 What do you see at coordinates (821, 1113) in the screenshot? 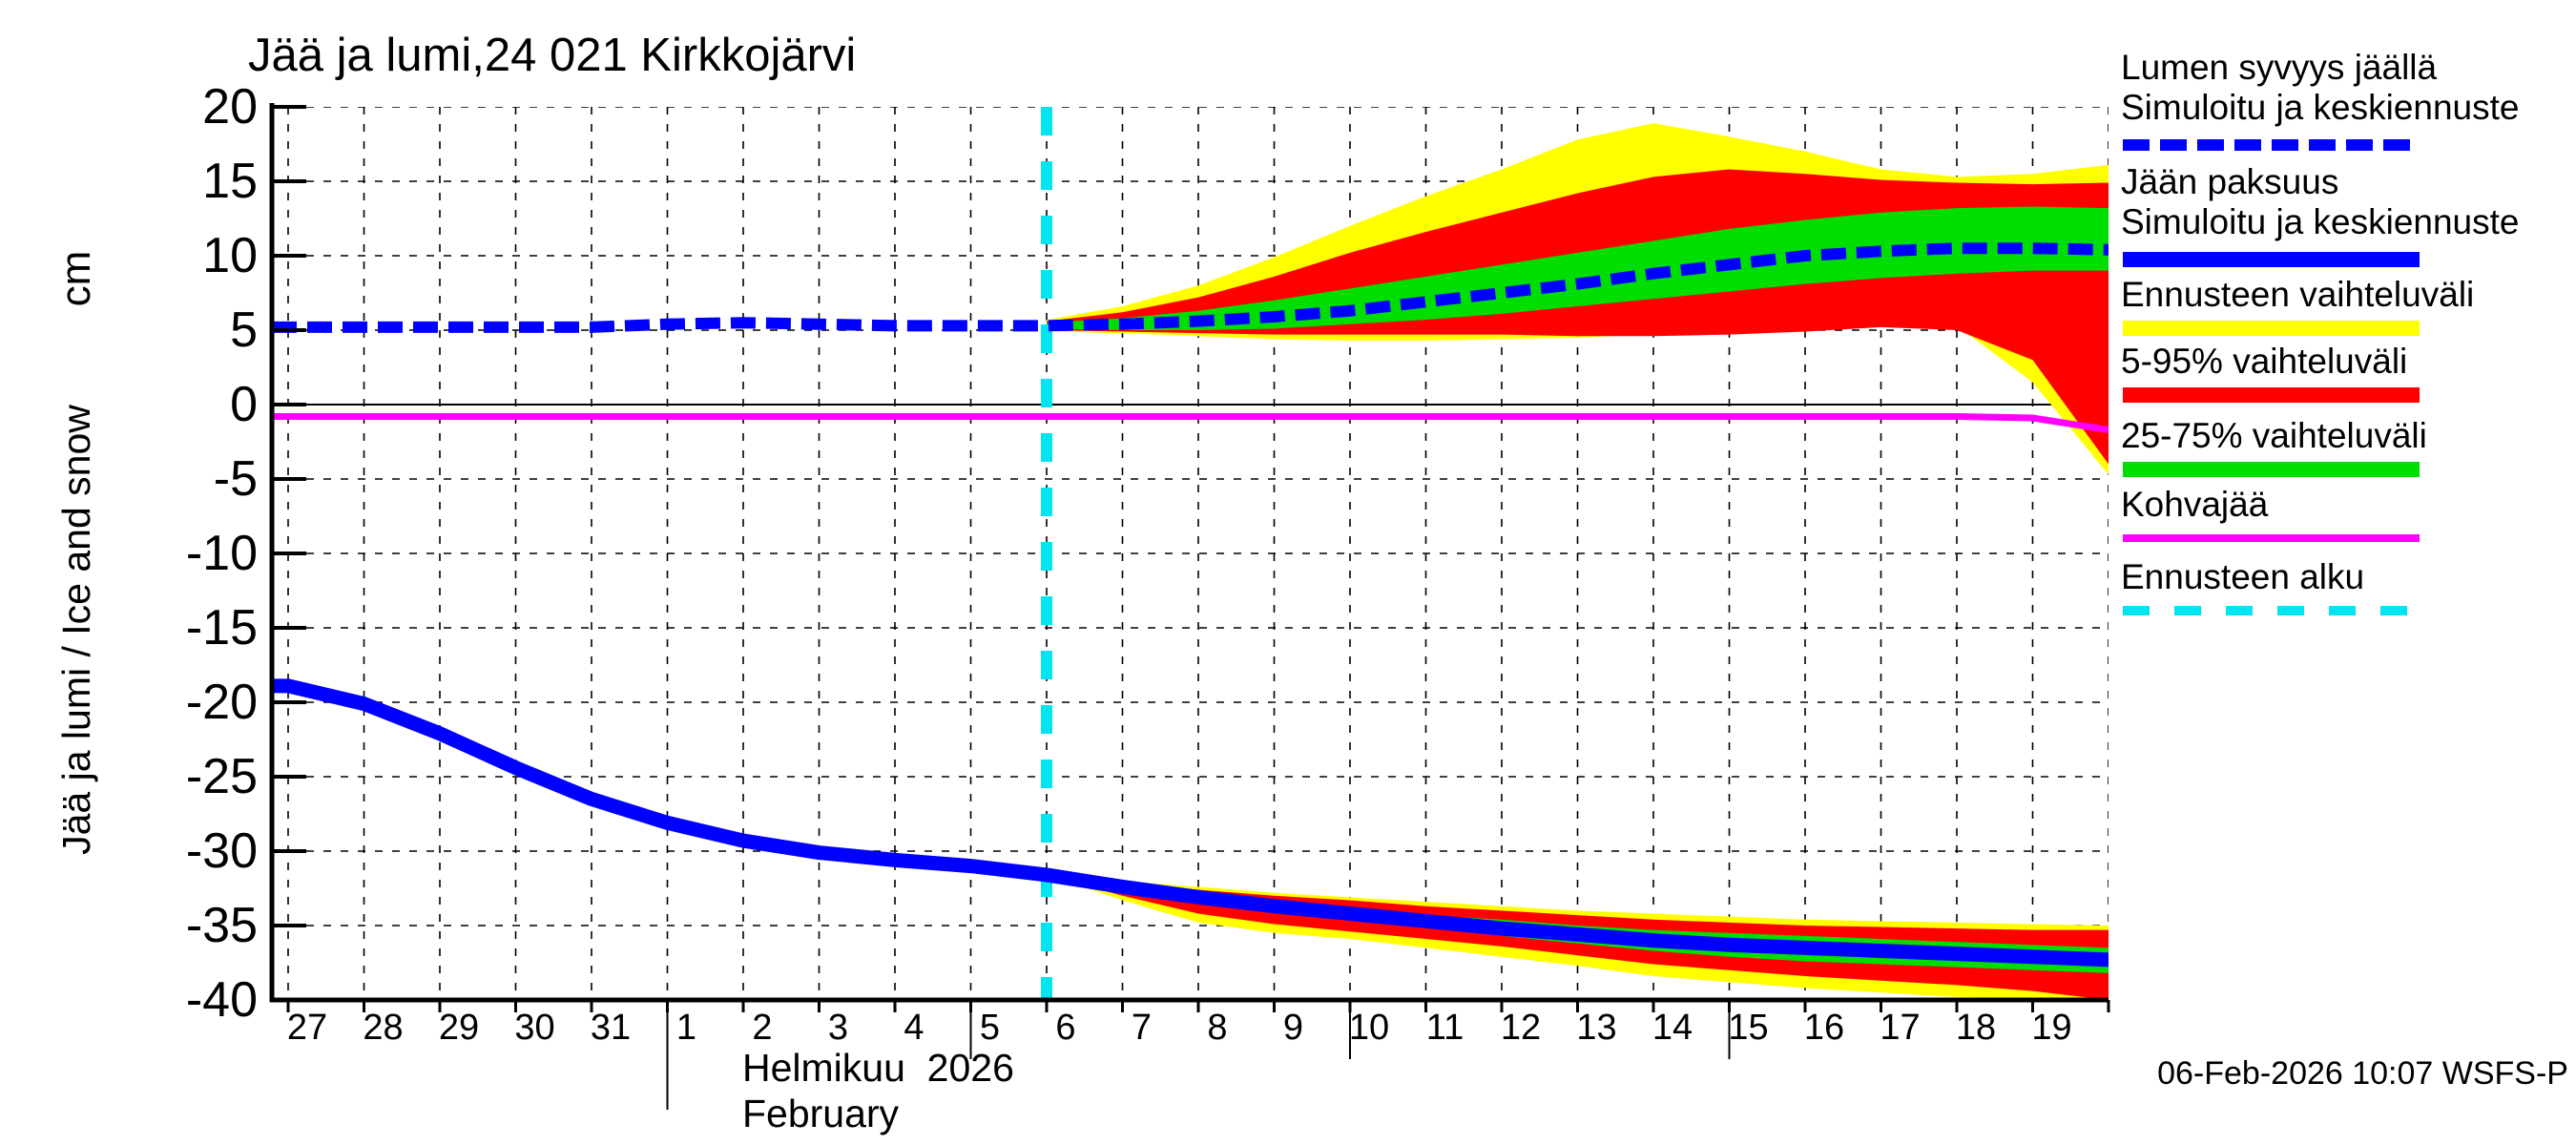
I see `x-axis-month-label-en: February` at bounding box center [821, 1113].